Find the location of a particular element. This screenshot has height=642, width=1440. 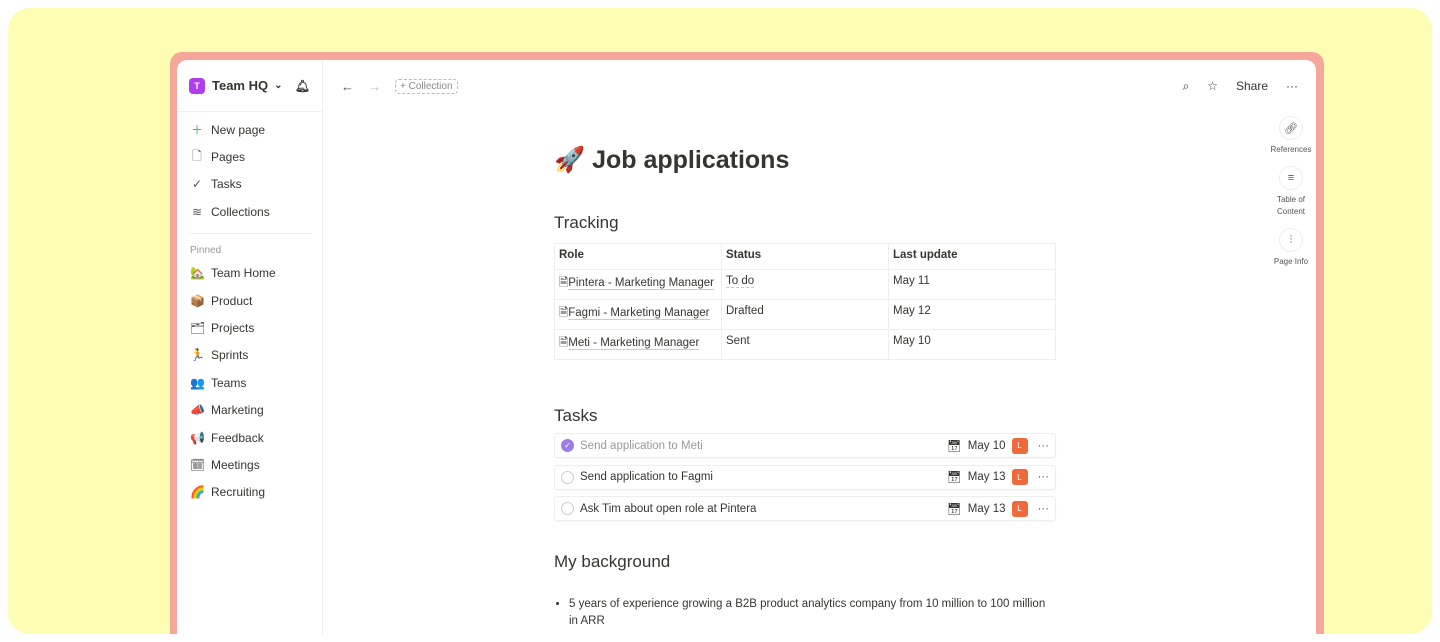

plus-icon: ＋ is located at coordinates (196, 130).